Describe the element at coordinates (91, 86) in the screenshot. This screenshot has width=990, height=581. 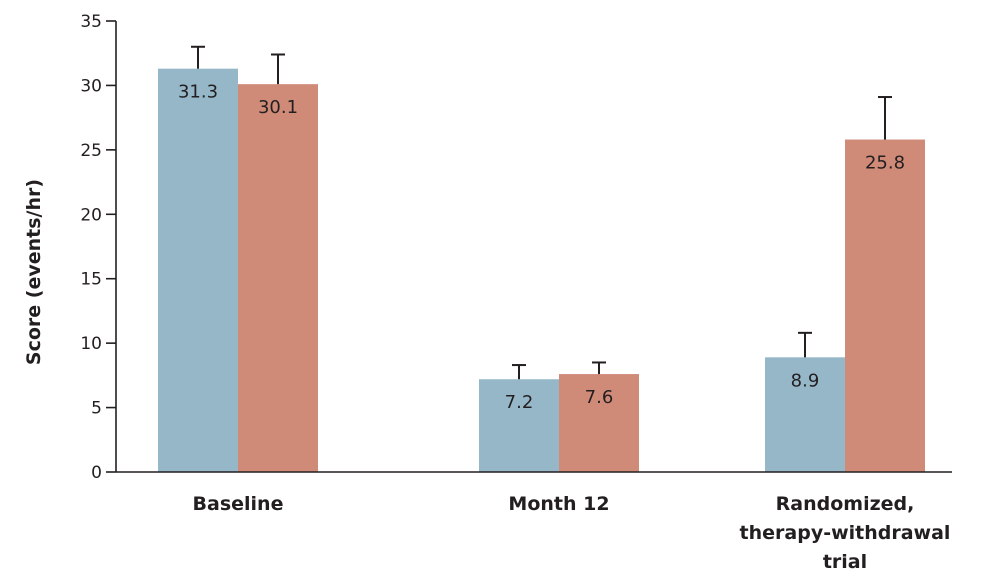
I see `y-tick-label: 30` at that location.